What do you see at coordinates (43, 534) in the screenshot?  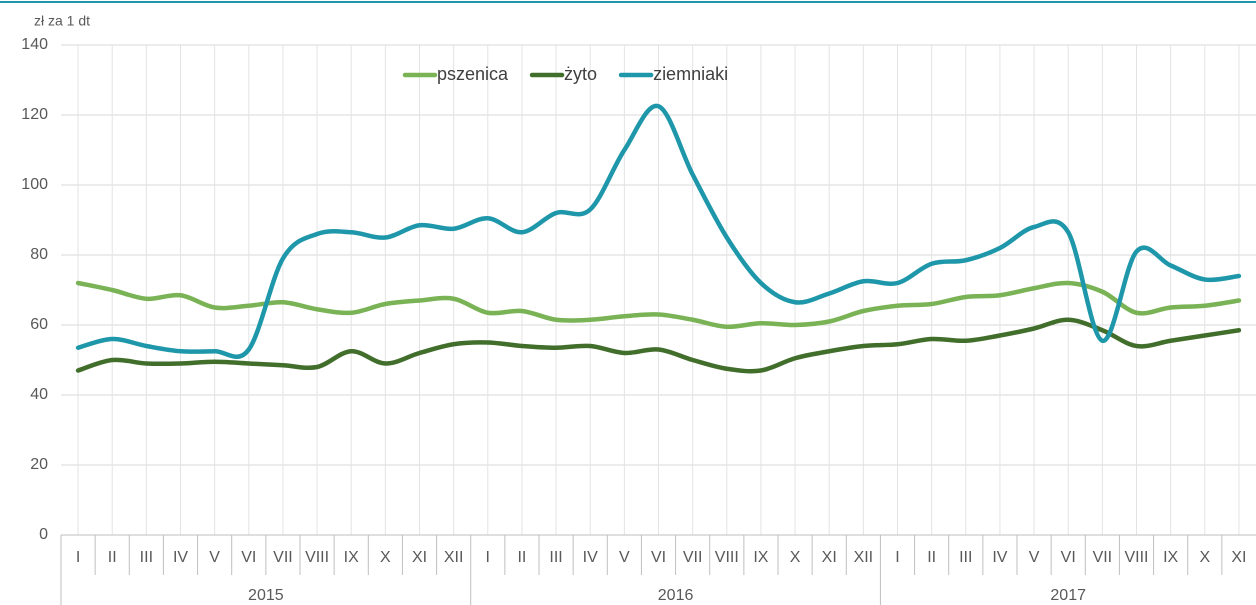 I see `y-tick-label: 0` at bounding box center [43, 534].